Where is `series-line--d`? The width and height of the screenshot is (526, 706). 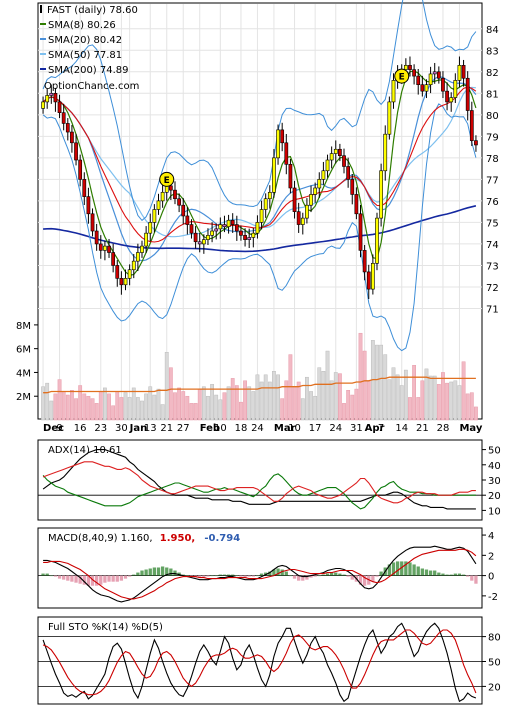 series-line--d is located at coordinates (259, 662).